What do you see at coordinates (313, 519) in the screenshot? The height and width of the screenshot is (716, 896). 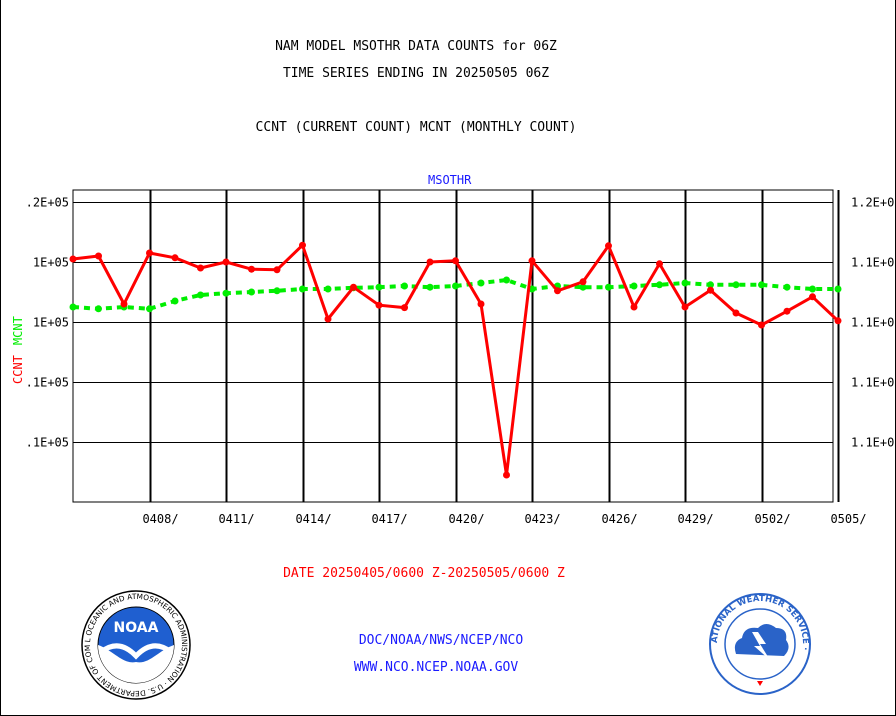 I see `x-tick-label: 0414/` at bounding box center [313, 519].